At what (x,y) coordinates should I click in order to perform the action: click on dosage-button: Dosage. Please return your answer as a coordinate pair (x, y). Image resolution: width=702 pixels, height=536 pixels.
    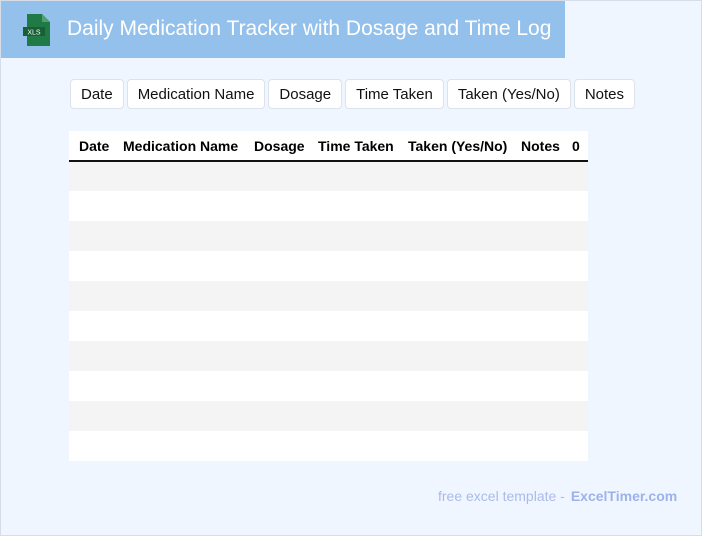
    Looking at the image, I should click on (305, 94).